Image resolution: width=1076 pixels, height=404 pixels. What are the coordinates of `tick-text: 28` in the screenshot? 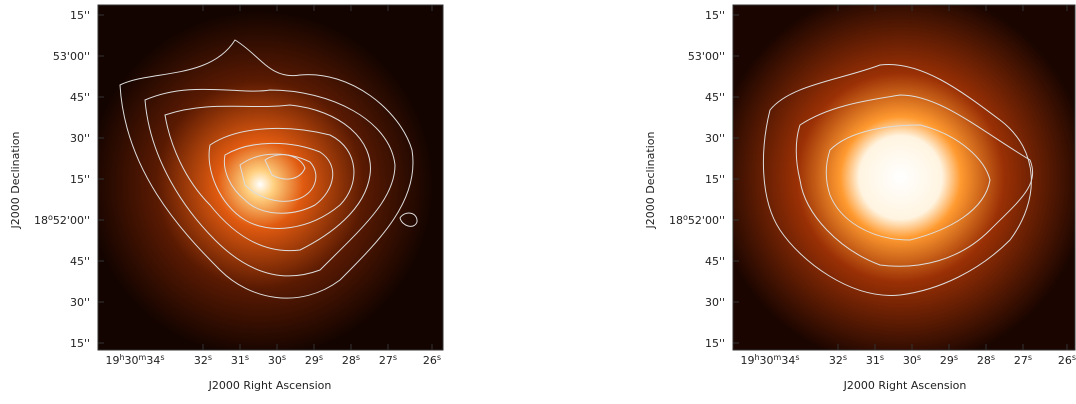 It's located at (984, 360).